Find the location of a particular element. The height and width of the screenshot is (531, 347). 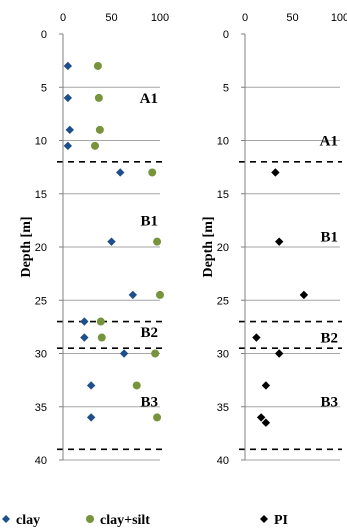

legend-label-clay-silt: clay+silt is located at coordinates (125, 520).